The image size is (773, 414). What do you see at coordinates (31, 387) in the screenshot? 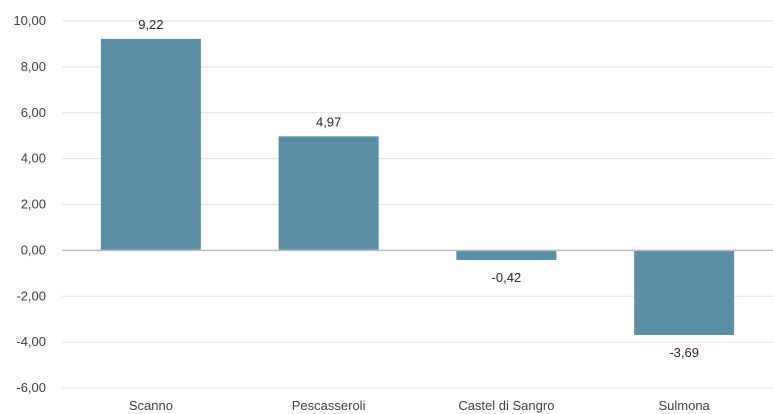
I see `y-tick-label: -6,00` at bounding box center [31, 387].